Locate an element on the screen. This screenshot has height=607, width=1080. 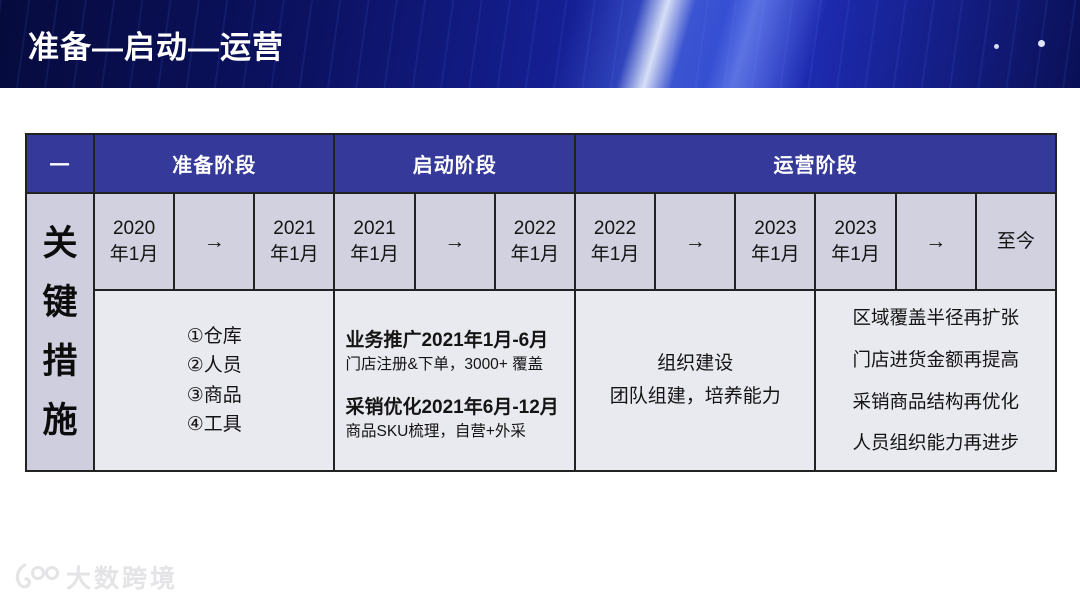
timeline-cell-present: 至今 is located at coordinates (1015, 241).